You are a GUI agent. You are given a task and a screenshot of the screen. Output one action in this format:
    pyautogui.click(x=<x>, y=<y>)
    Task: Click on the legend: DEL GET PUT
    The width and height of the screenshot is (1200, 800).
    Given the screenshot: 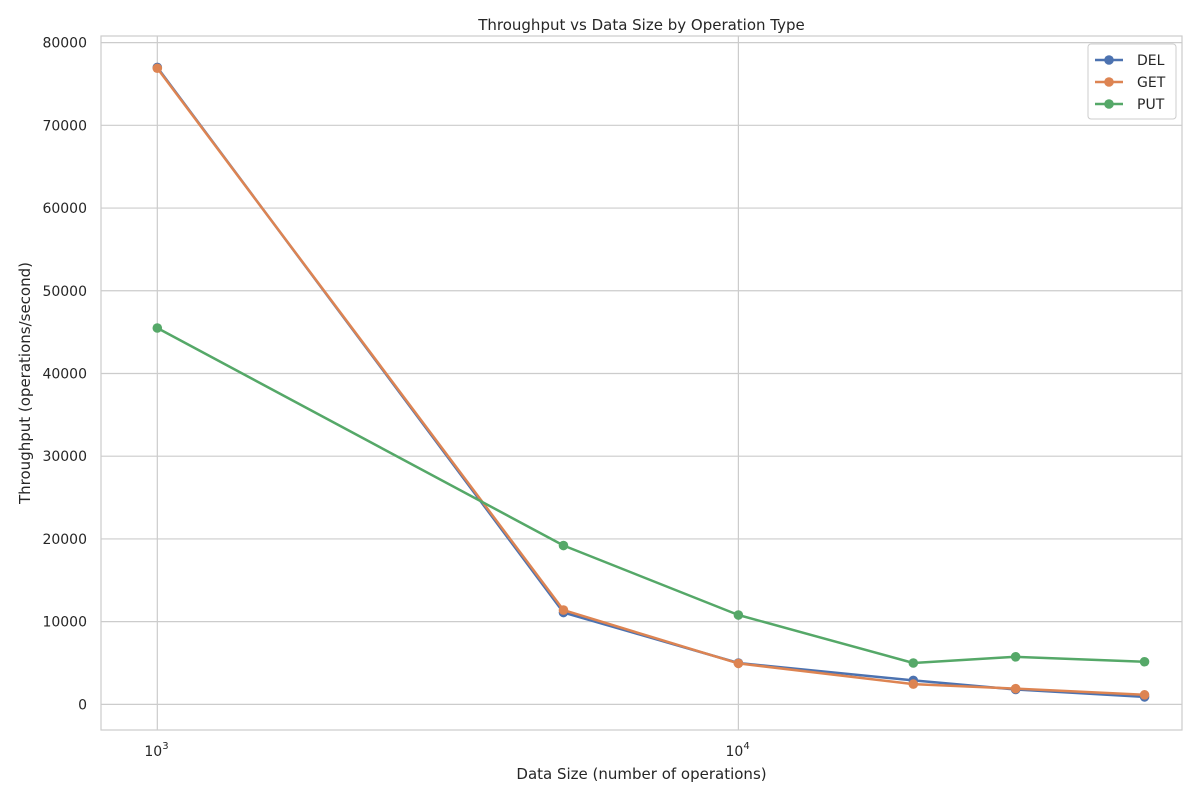 What is the action you would take?
    pyautogui.click(x=1132, y=81)
    